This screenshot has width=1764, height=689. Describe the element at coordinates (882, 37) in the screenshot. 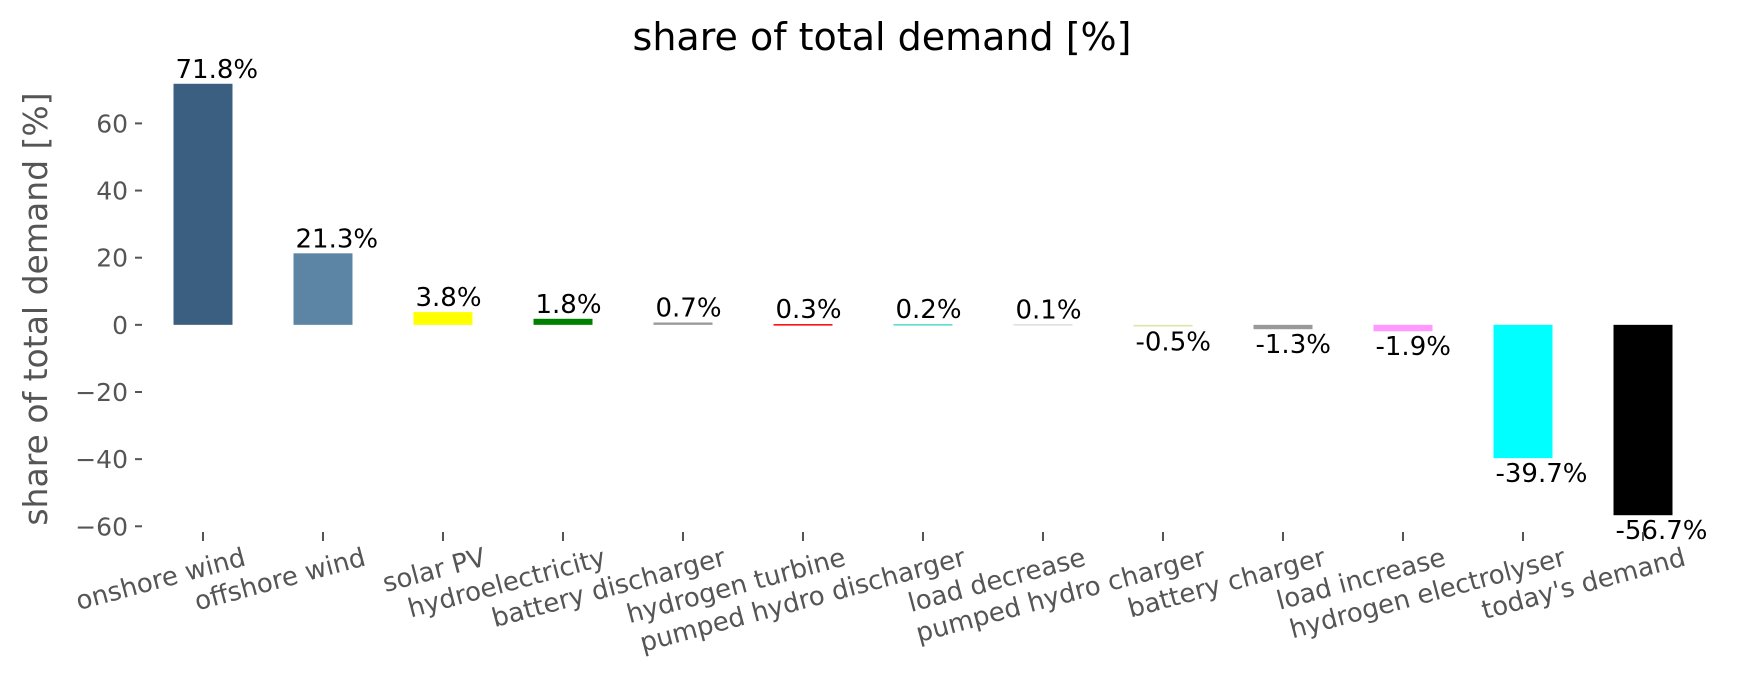

I see `chart-title: share of total demand [%]` at that location.